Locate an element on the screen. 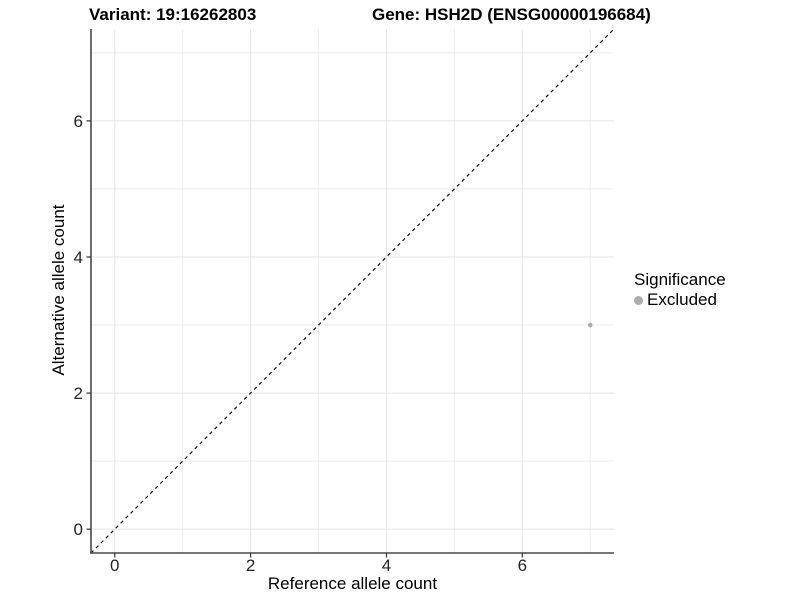  legend-entry-excluded: Excluded is located at coordinates (680, 300).